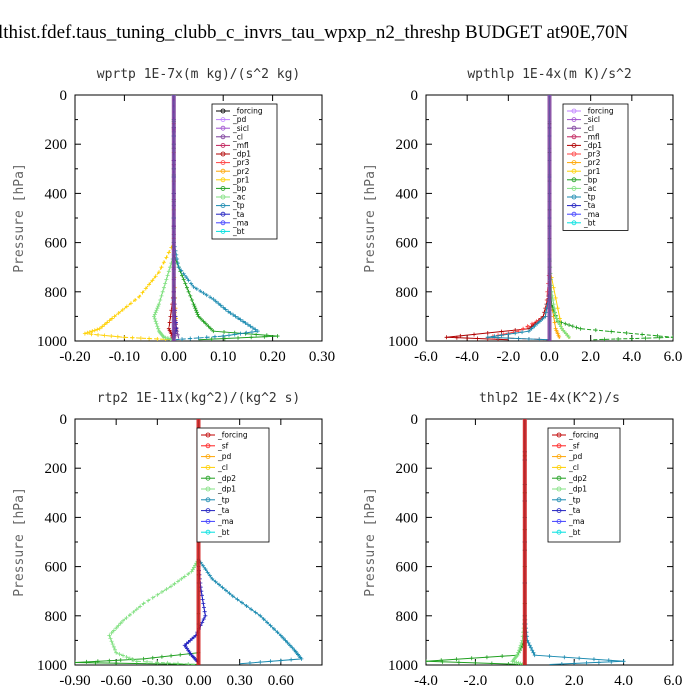  What do you see at coordinates (225, 521) in the screenshot?
I see `legend-label: _ma` at bounding box center [225, 521].